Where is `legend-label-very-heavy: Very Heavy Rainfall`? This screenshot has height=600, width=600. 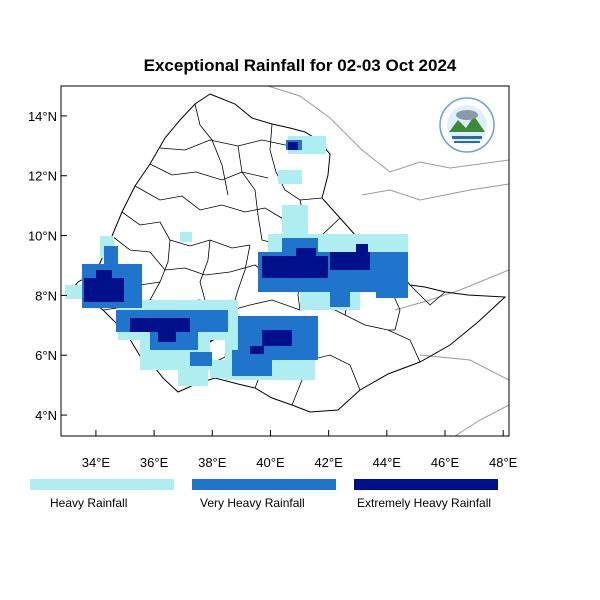 legend-label-very-heavy: Very Heavy Rainfall is located at coordinates (252, 503).